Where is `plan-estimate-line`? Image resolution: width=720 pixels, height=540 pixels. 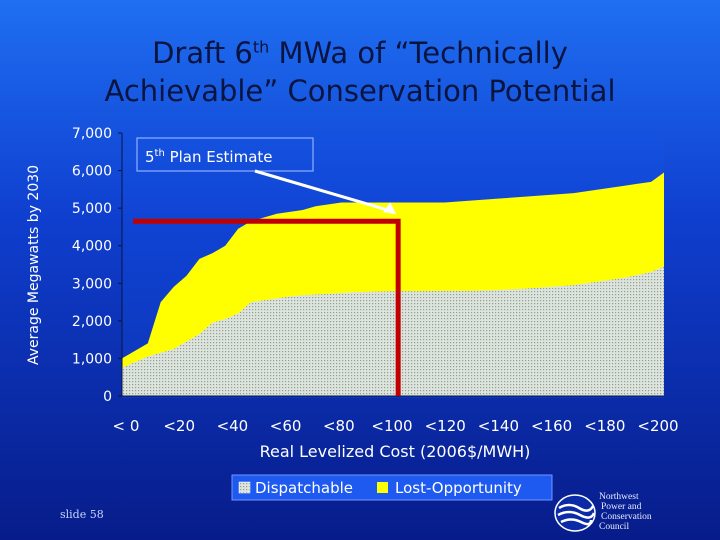
plan-estimate-line is located at coordinates (267, 307).